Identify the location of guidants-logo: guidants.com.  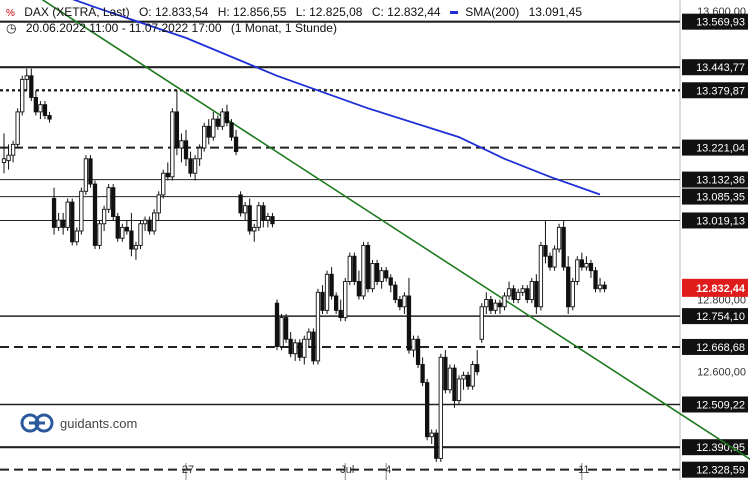
(78, 423).